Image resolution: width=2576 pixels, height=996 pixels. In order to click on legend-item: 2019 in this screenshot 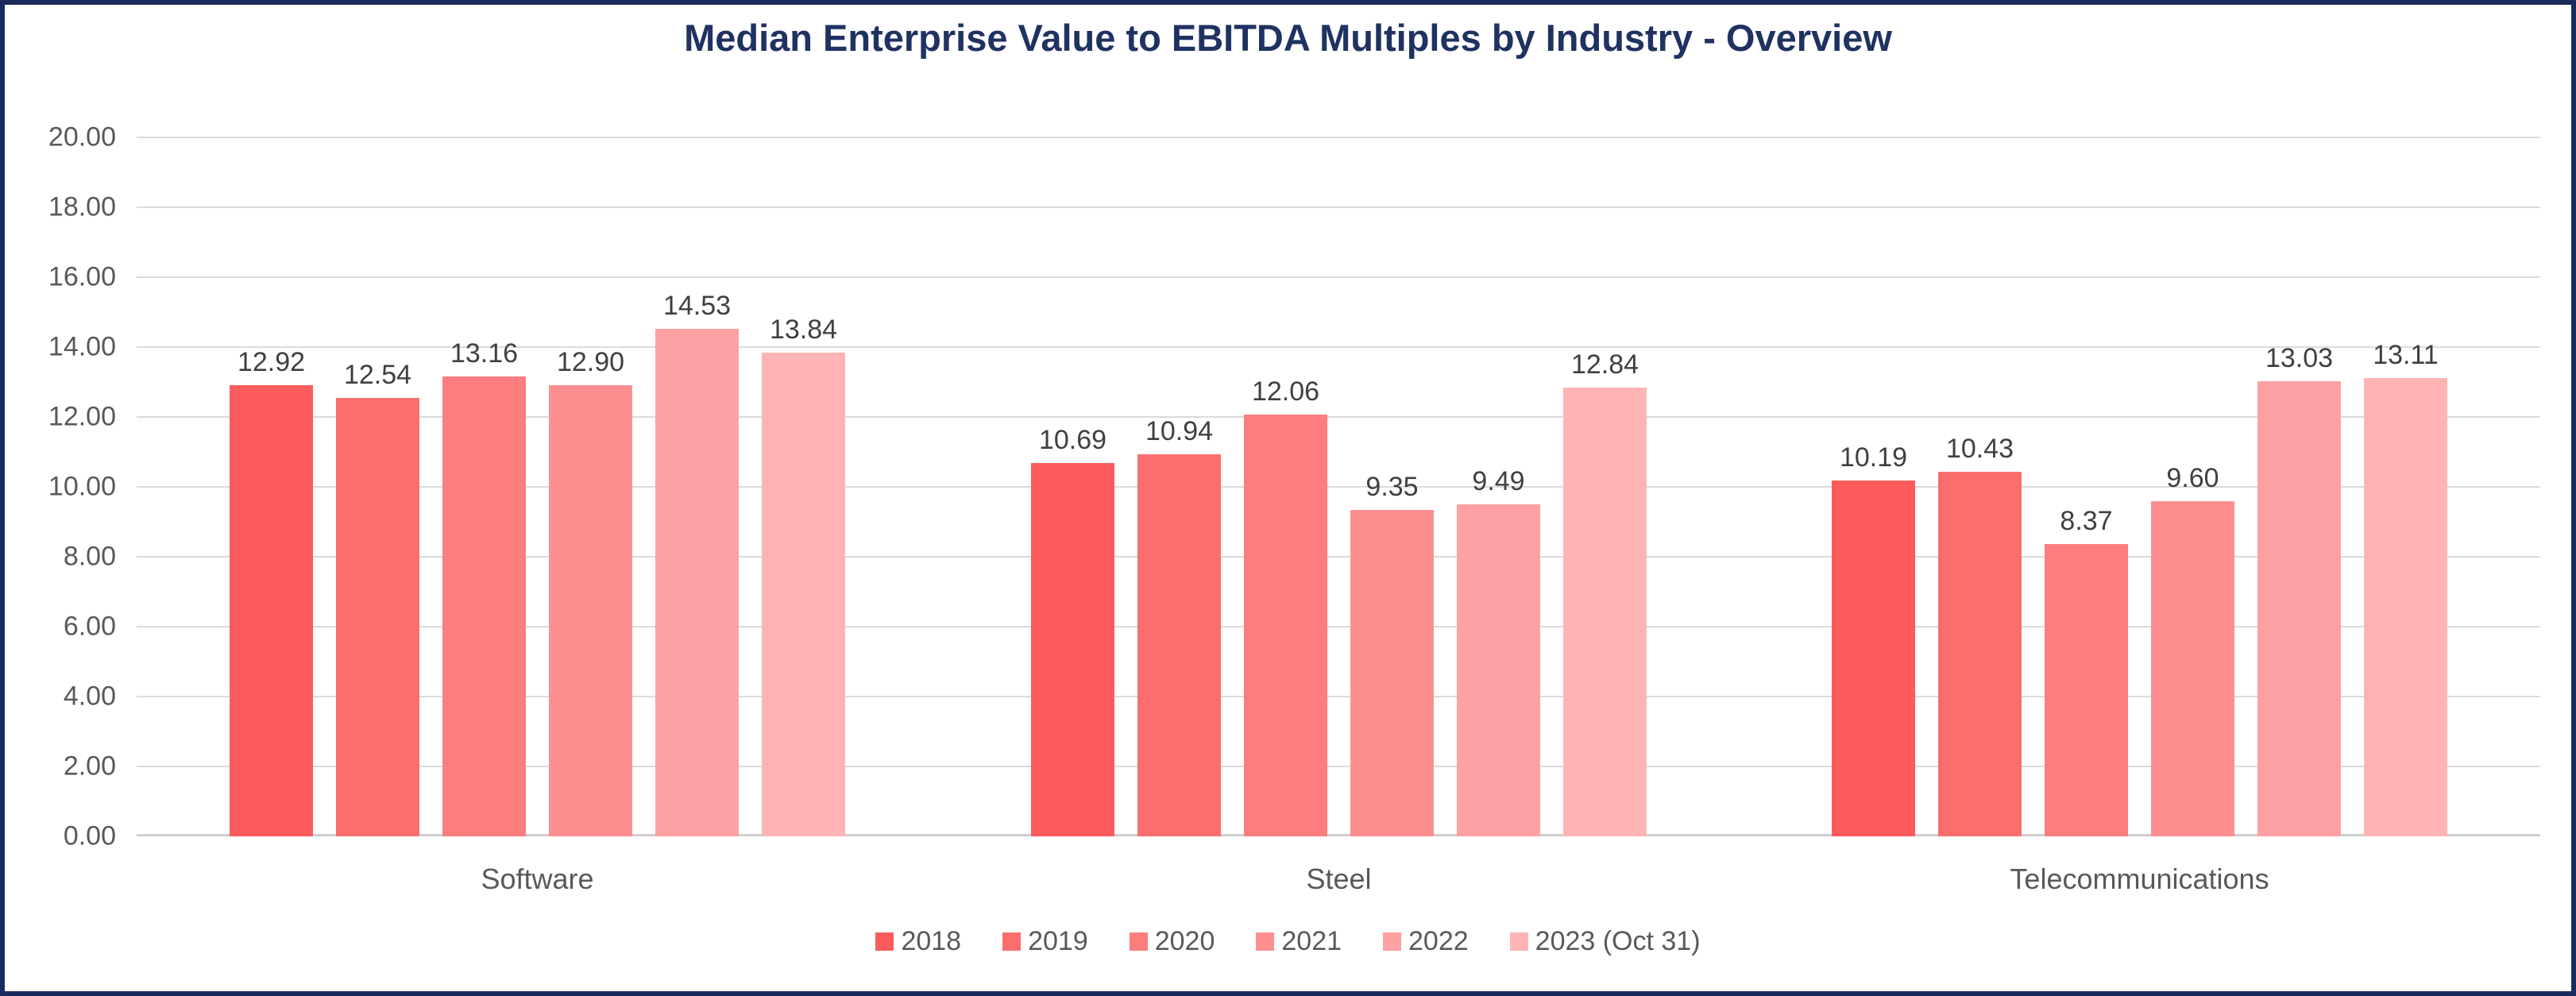, I will do `click(1045, 941)`.